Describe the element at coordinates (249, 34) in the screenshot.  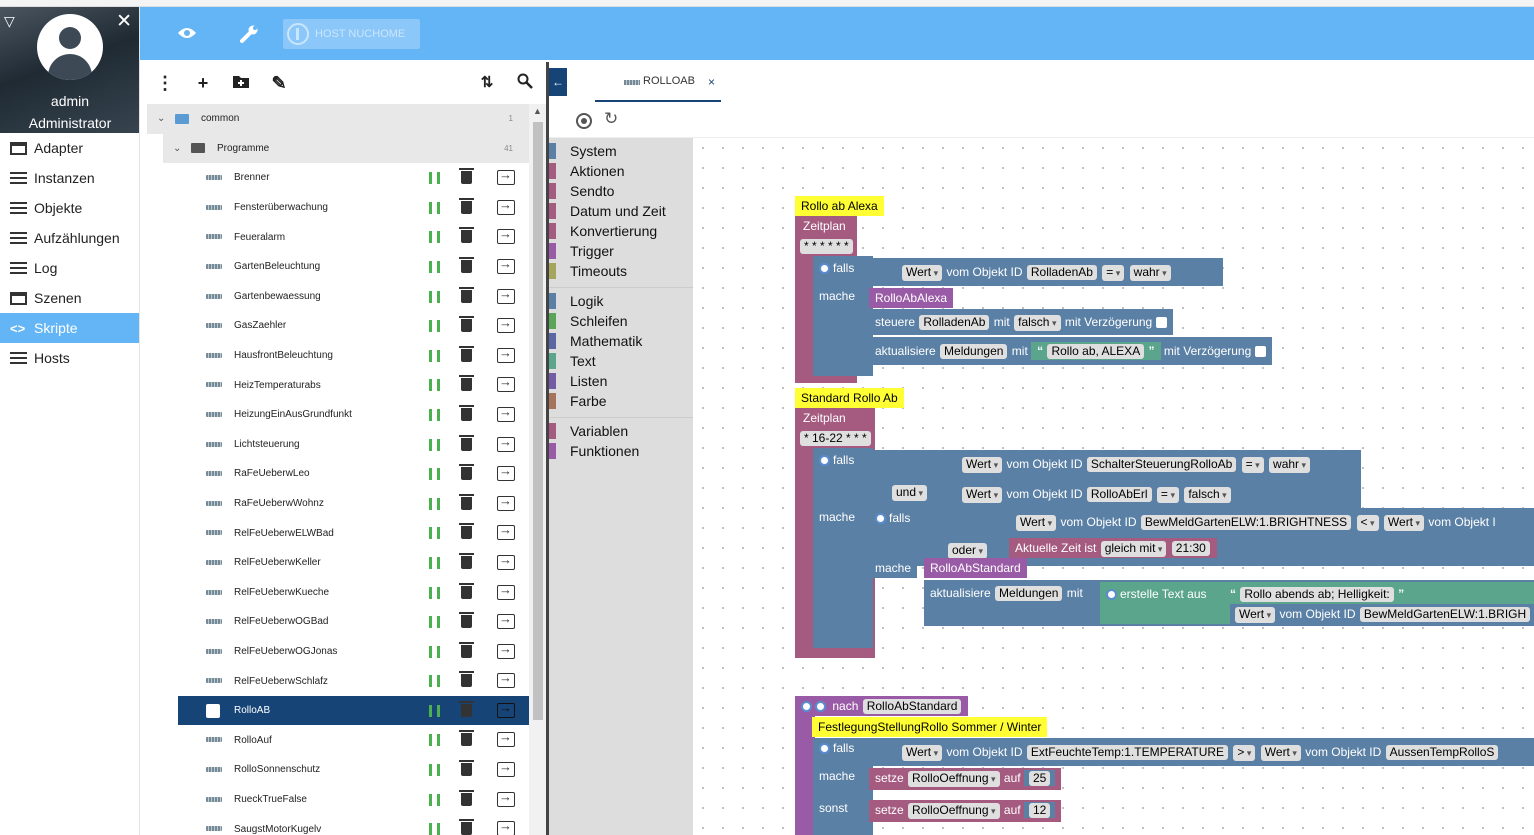
I see `wrench-icon` at that location.